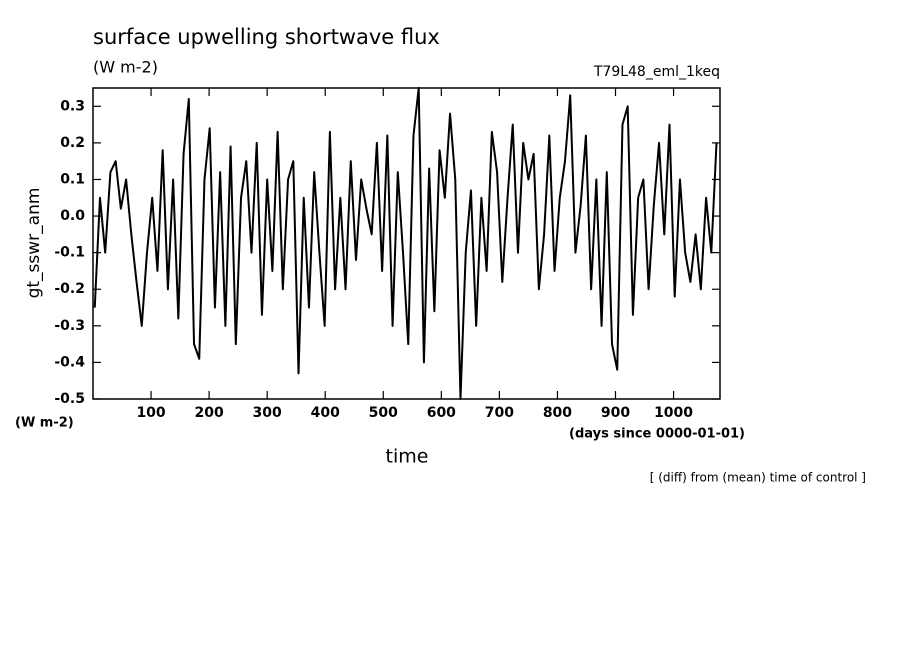 Image resolution: width=904 pixels, height=654 pixels. What do you see at coordinates (72, 216) in the screenshot?
I see `y-tick-label: 0.0` at bounding box center [72, 216].